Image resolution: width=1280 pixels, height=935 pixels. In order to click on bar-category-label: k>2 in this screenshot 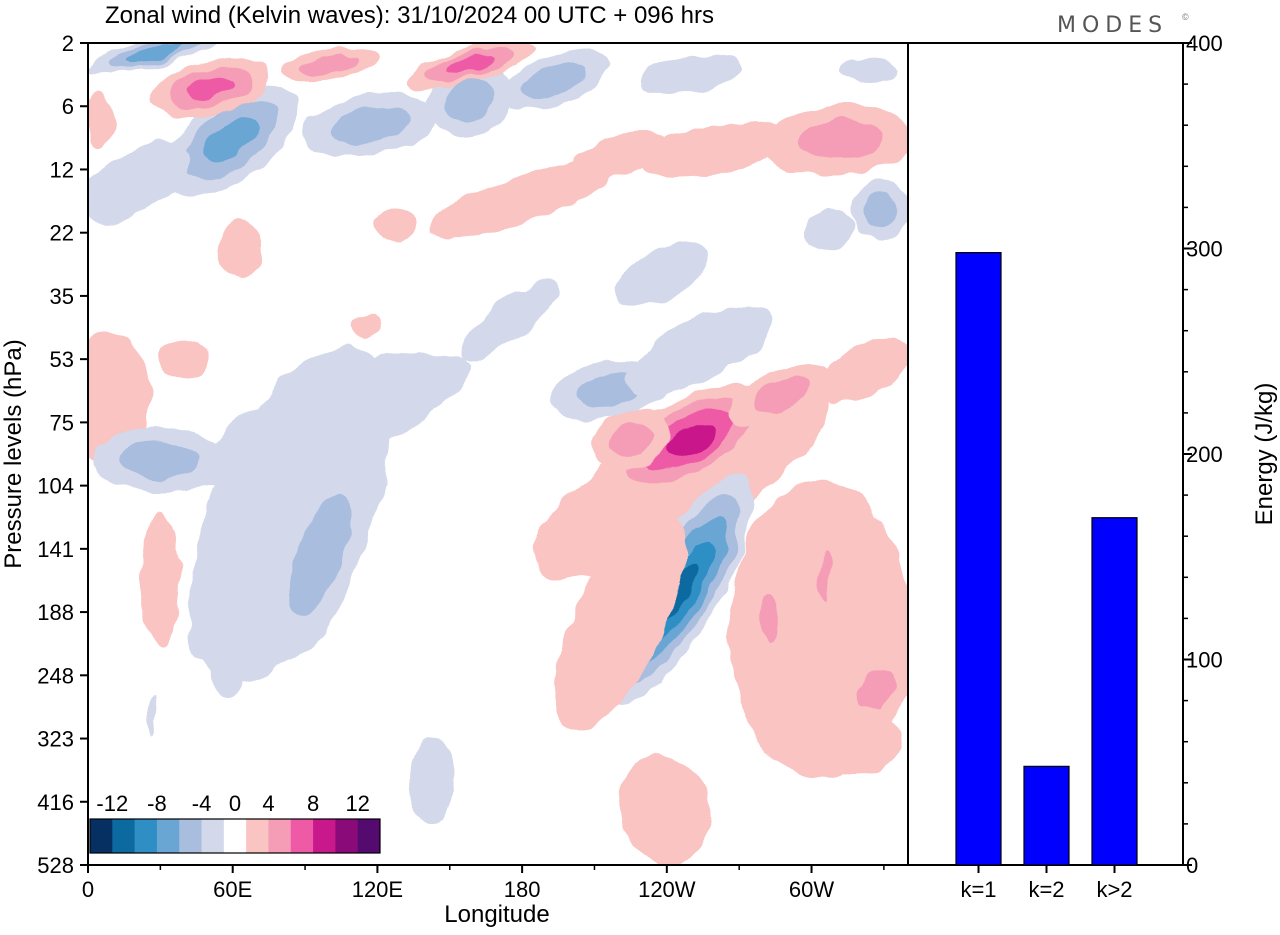, I will do `click(1114, 889)`.